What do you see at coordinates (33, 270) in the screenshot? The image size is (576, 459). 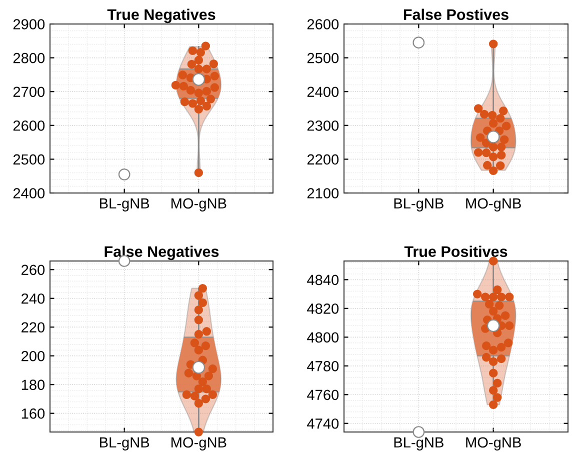 I see `y-tick-label: 260` at bounding box center [33, 270].